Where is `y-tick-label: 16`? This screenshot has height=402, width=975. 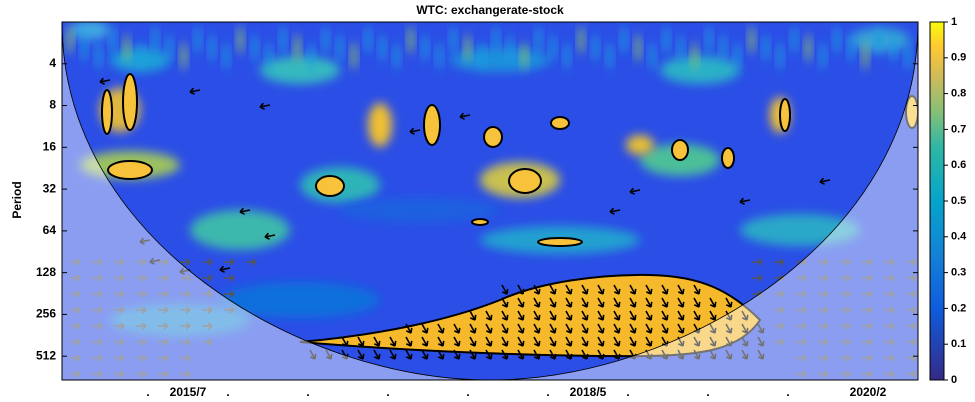 y-tick-label: 16 is located at coordinates (50, 146).